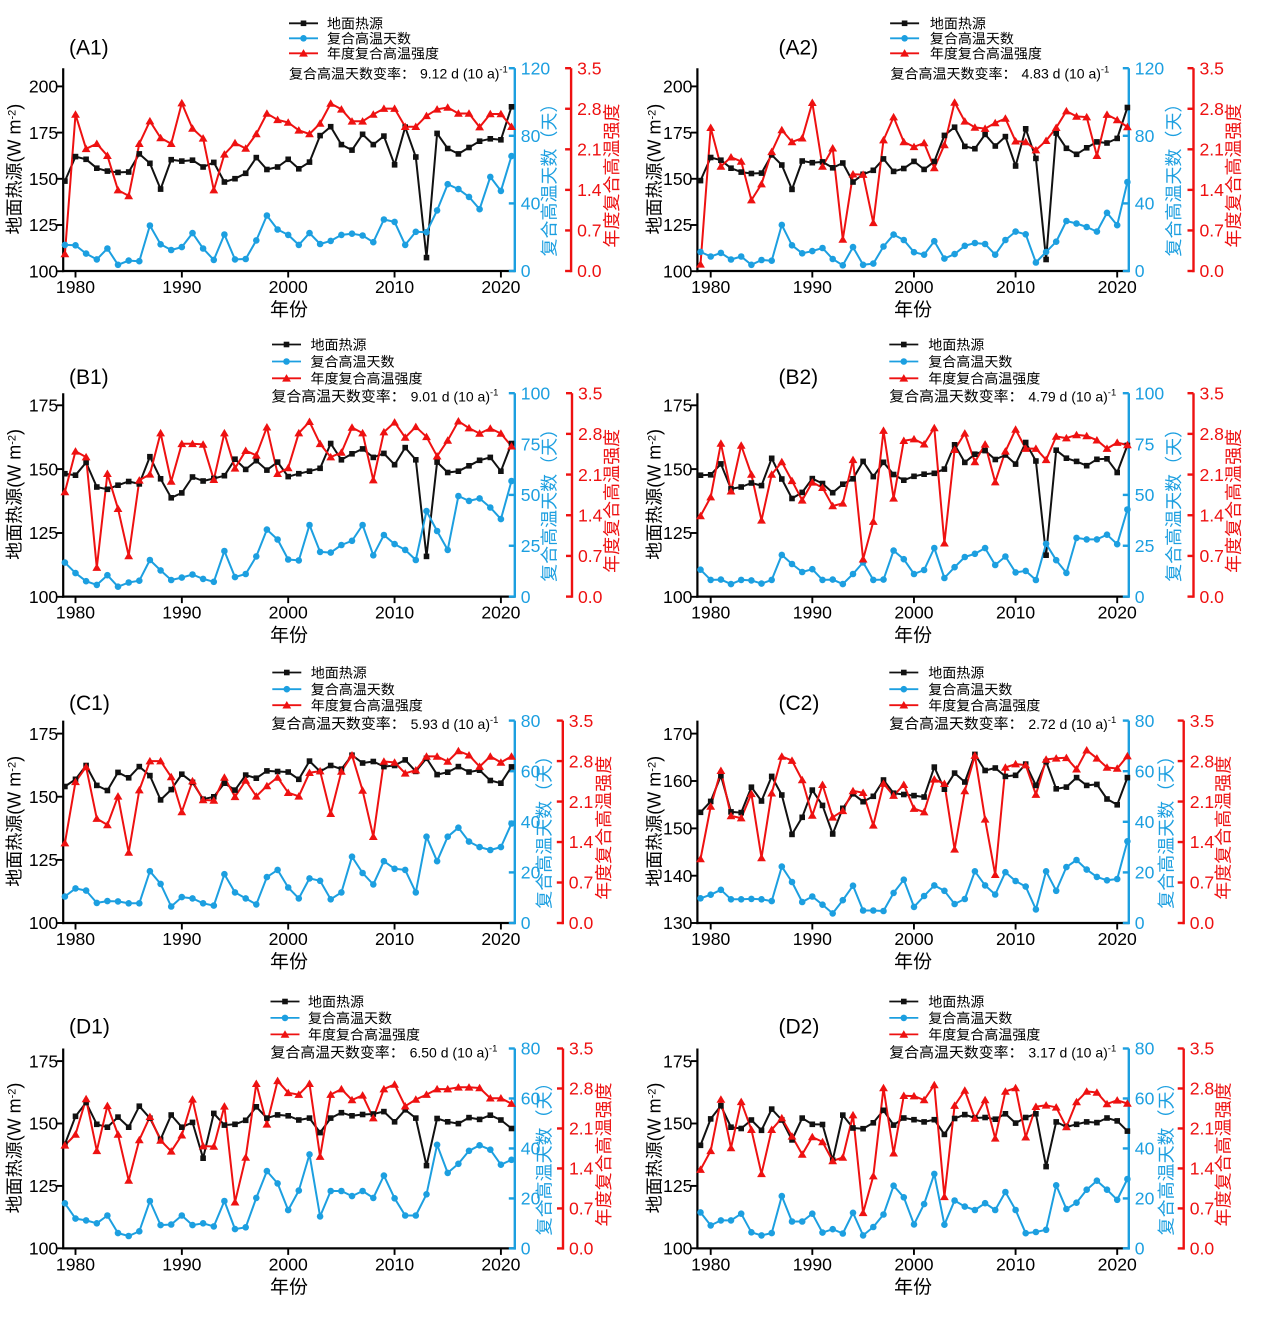 The width and height of the screenshot is (1269, 1318). What do you see at coordinates (1140, 1249) in the screenshot?
I see `svg-text: 0` at bounding box center [1140, 1249].